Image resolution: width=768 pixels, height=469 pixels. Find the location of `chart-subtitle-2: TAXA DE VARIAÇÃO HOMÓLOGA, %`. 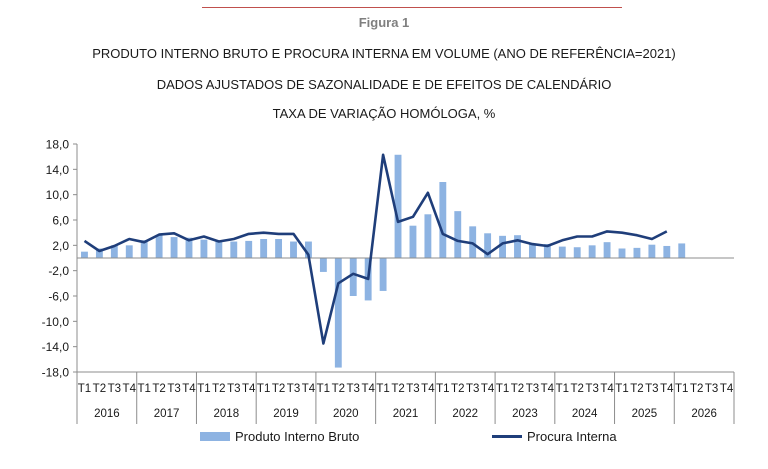

chart-subtitle-2: TAXA DE VARIAÇÃO HOMÓLOGA, % is located at coordinates (384, 113).